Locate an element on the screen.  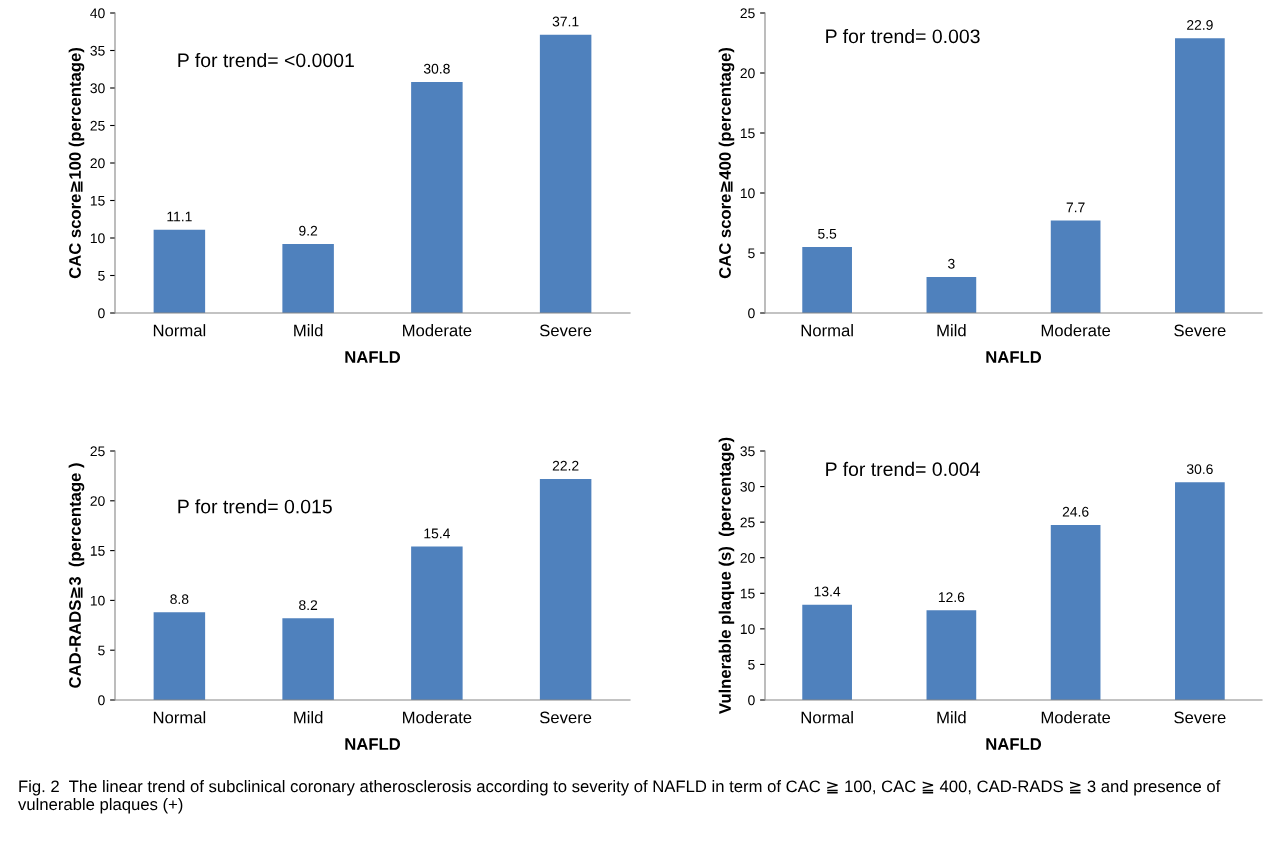
y-axis-title: CAC score≧100 (percentage) is located at coordinates (76, 163).